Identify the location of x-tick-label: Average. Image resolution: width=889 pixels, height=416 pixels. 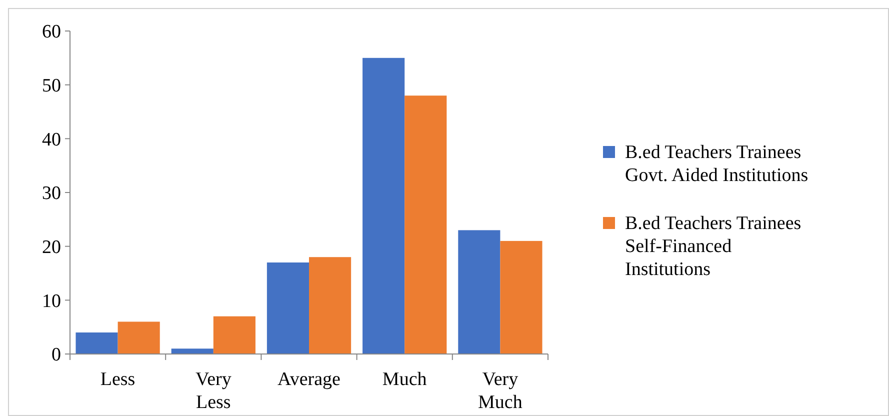
(309, 379).